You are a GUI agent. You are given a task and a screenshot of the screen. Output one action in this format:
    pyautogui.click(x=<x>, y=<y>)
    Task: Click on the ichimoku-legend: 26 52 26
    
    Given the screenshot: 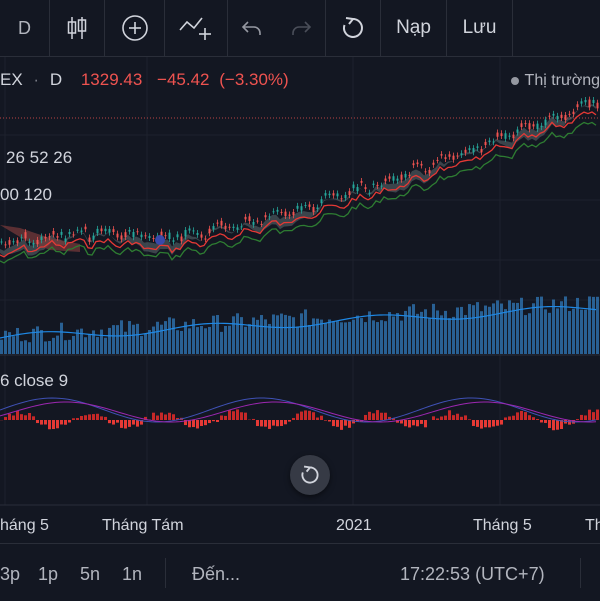 What is the action you would take?
    pyautogui.click(x=39, y=158)
    